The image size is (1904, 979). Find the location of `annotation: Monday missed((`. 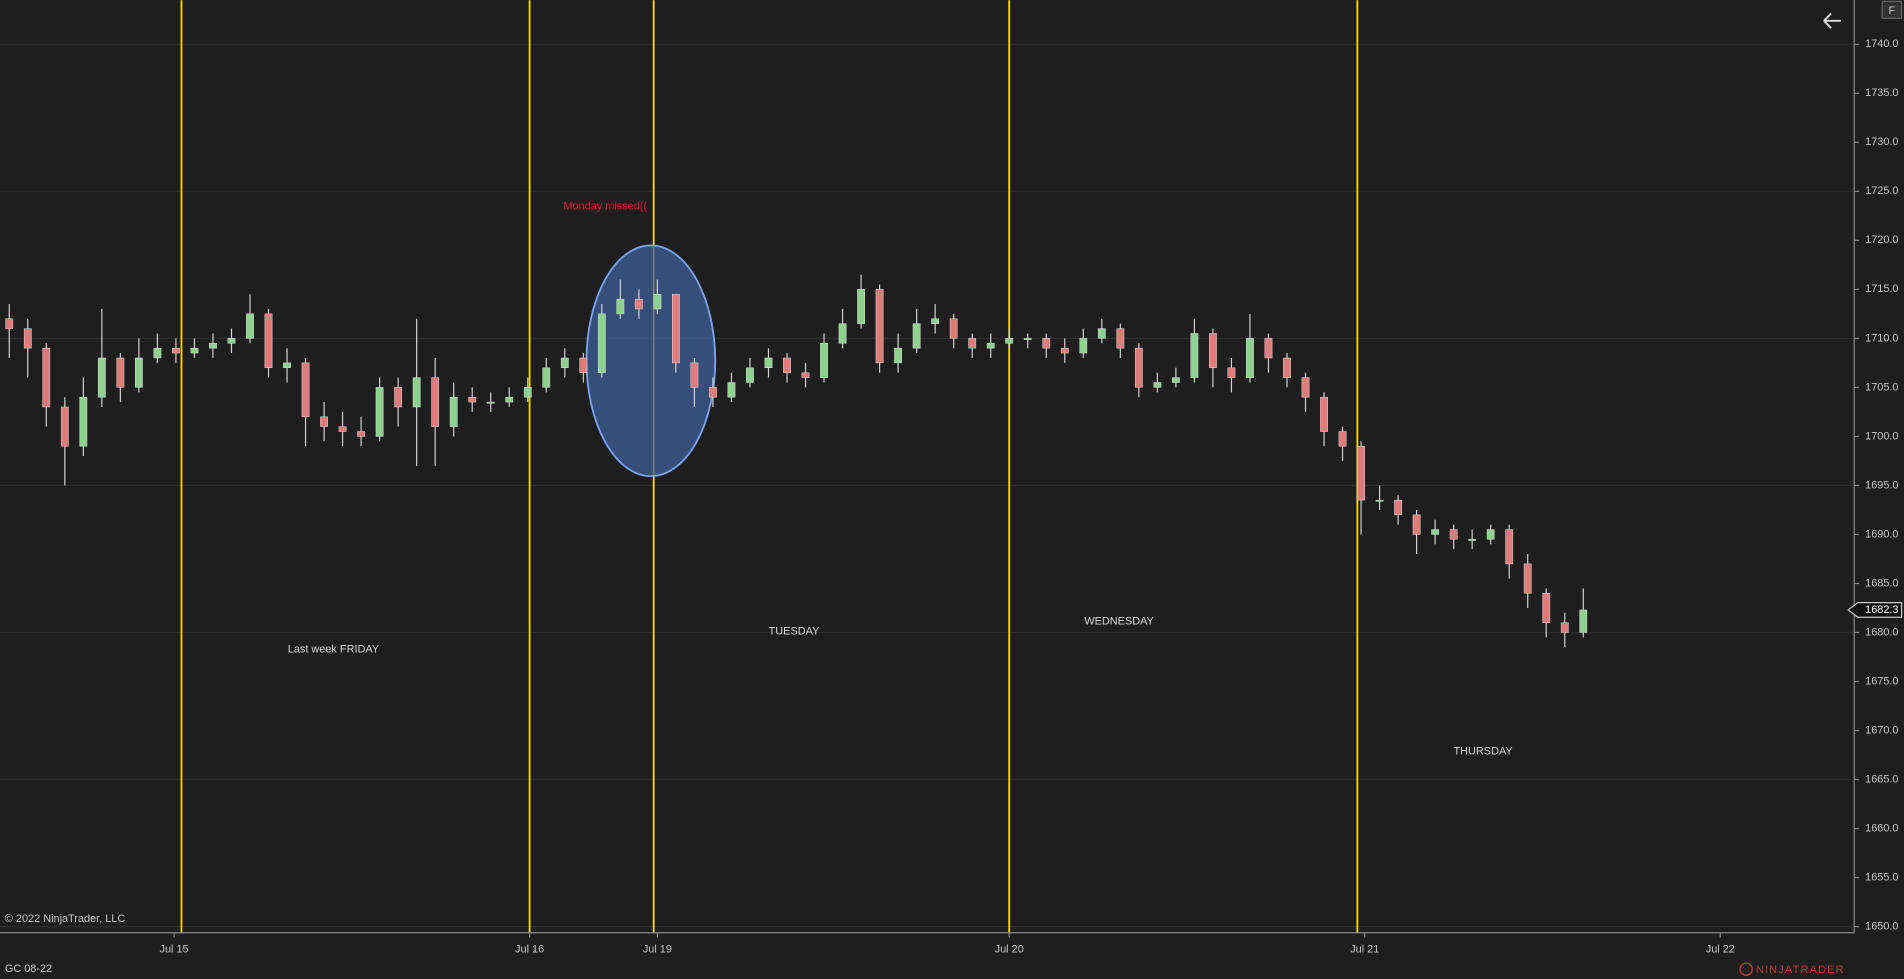

annotation: Monday missed(( is located at coordinates (605, 206).